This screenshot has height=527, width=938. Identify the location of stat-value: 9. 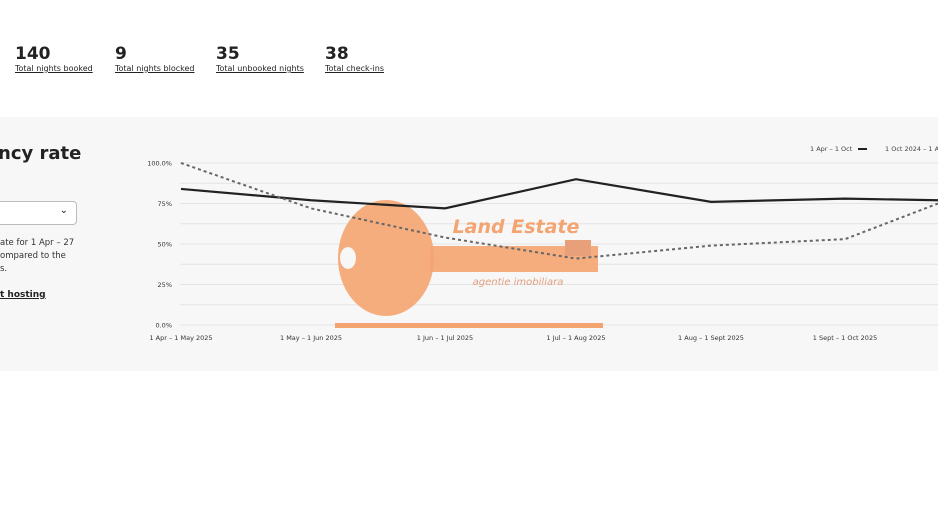
(121, 54).